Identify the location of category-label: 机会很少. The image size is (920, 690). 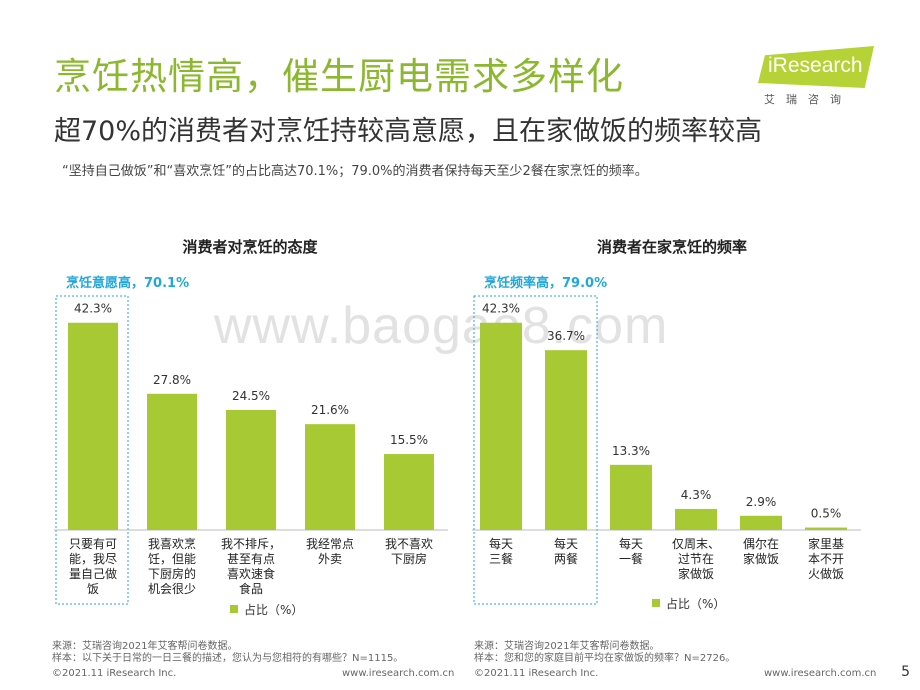
(172, 589).